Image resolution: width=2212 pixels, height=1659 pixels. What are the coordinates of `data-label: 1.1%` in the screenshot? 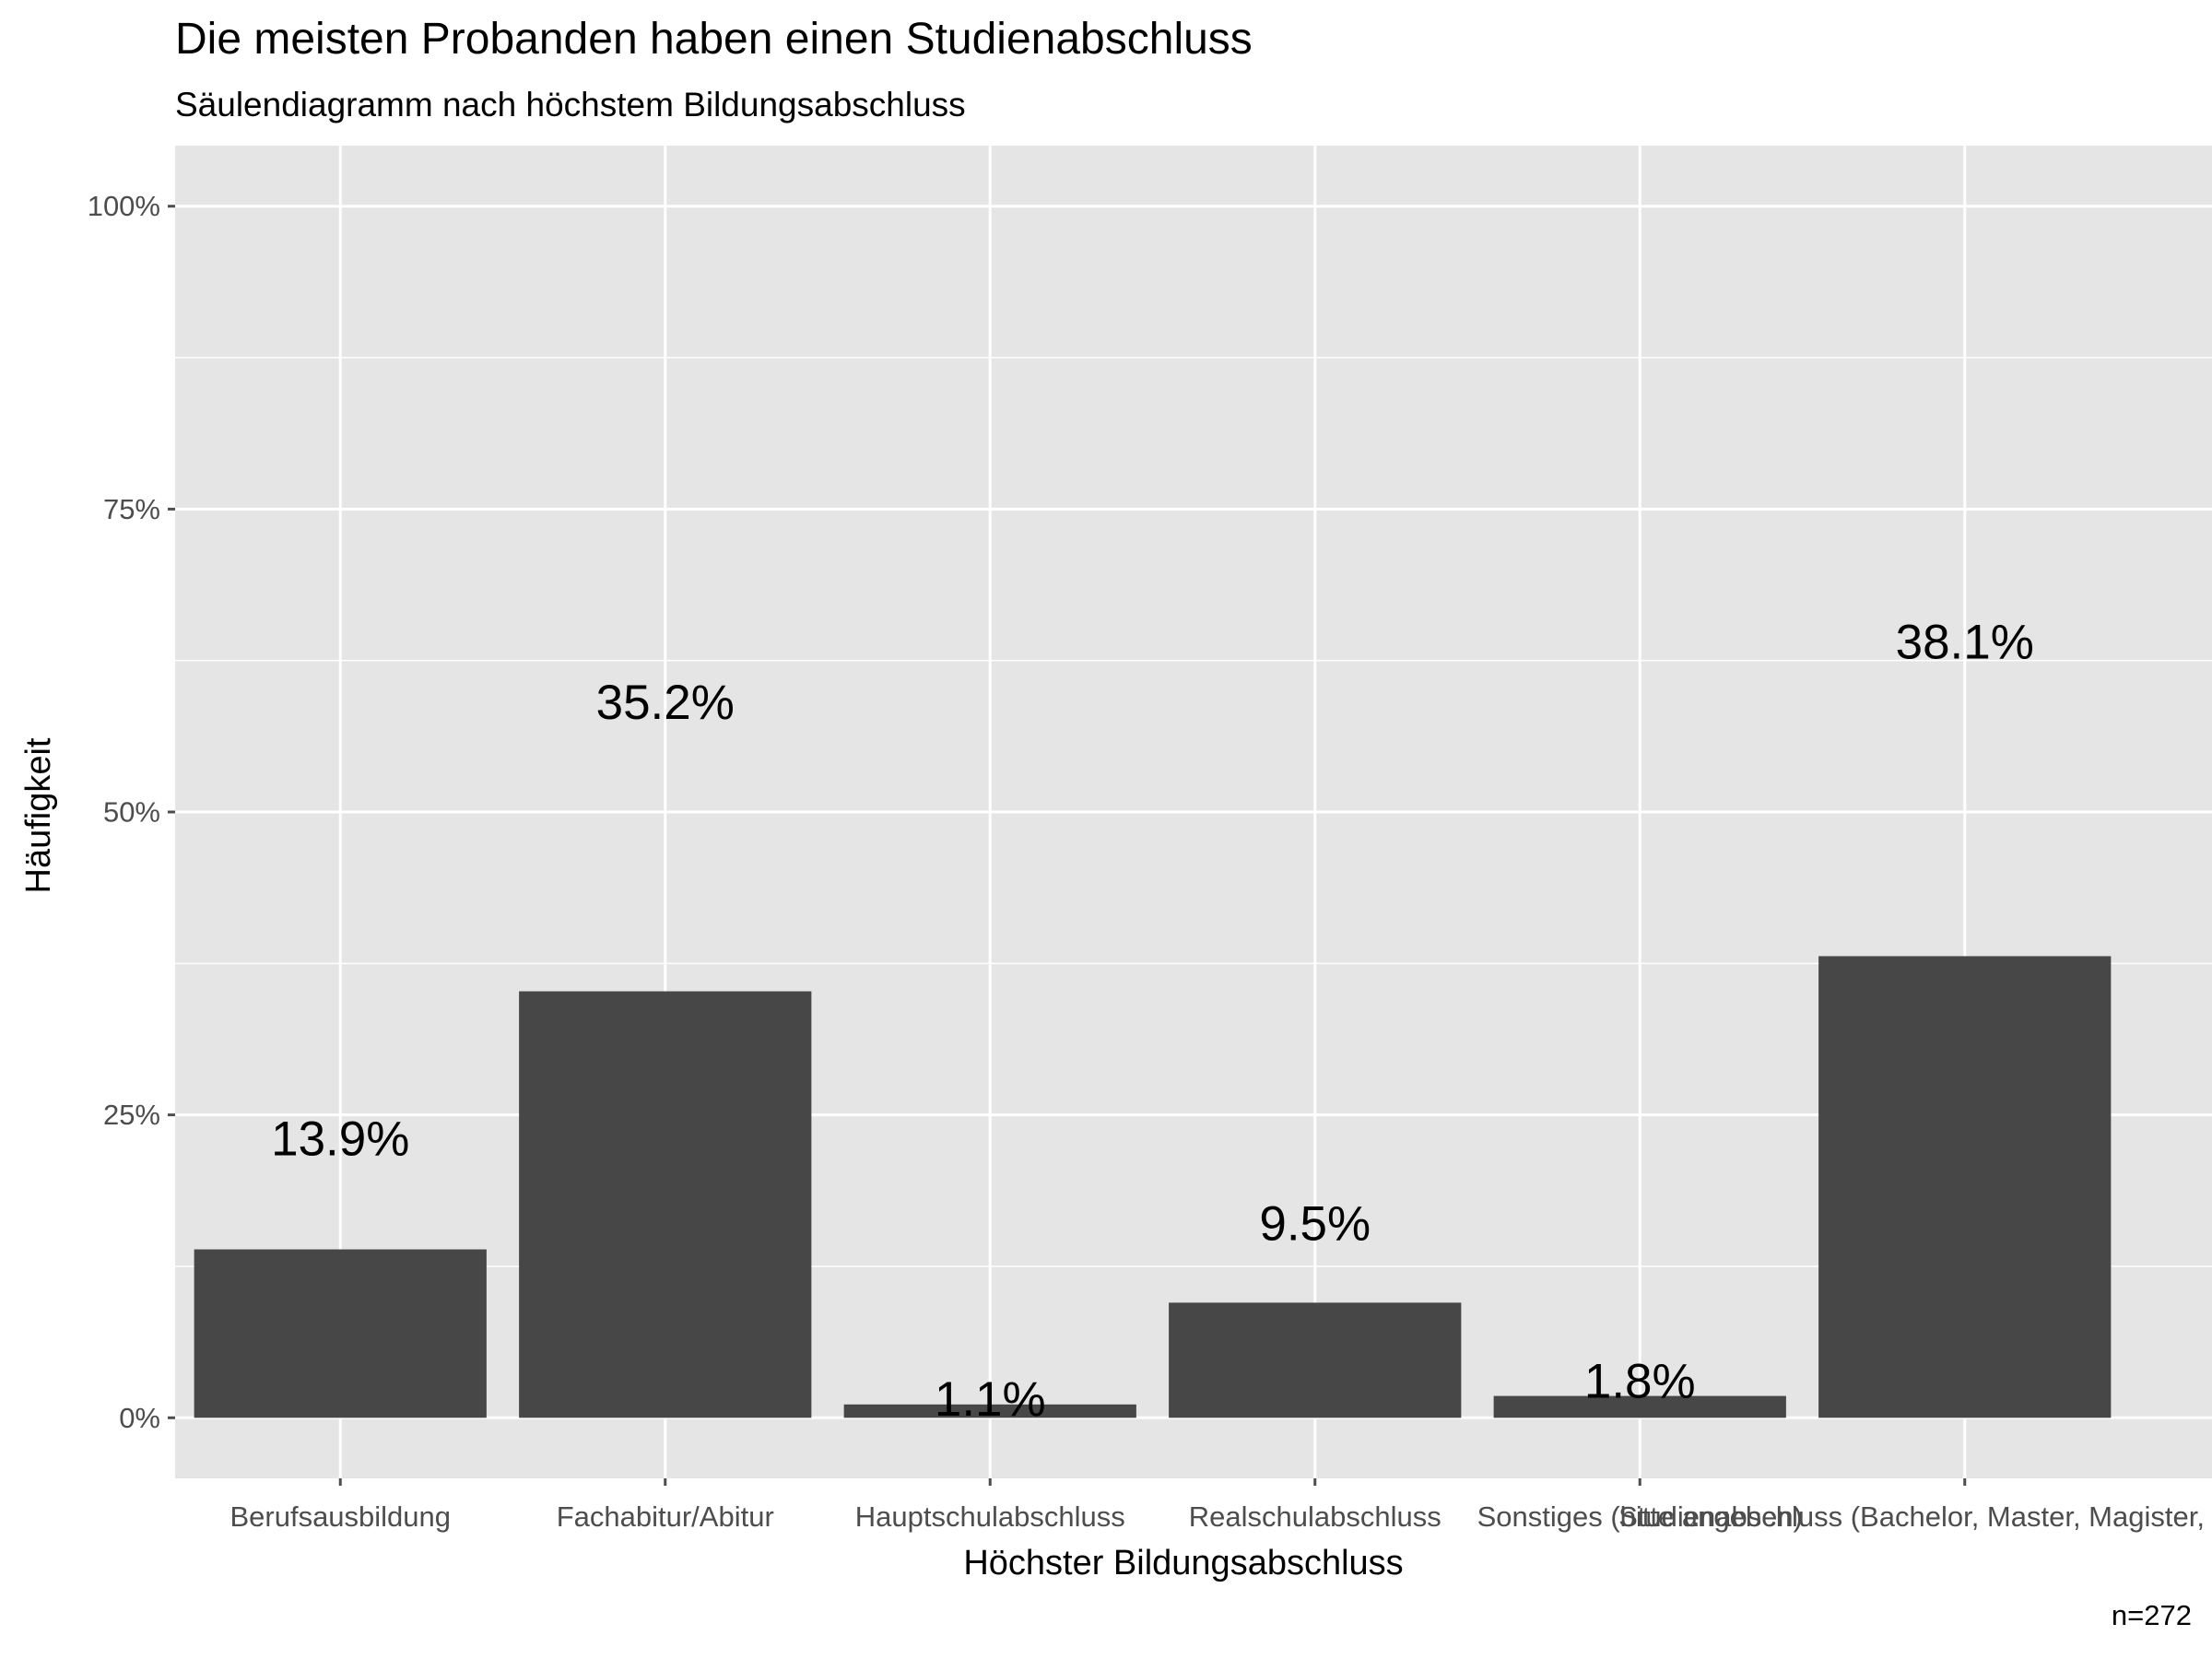 It's located at (990, 1399).